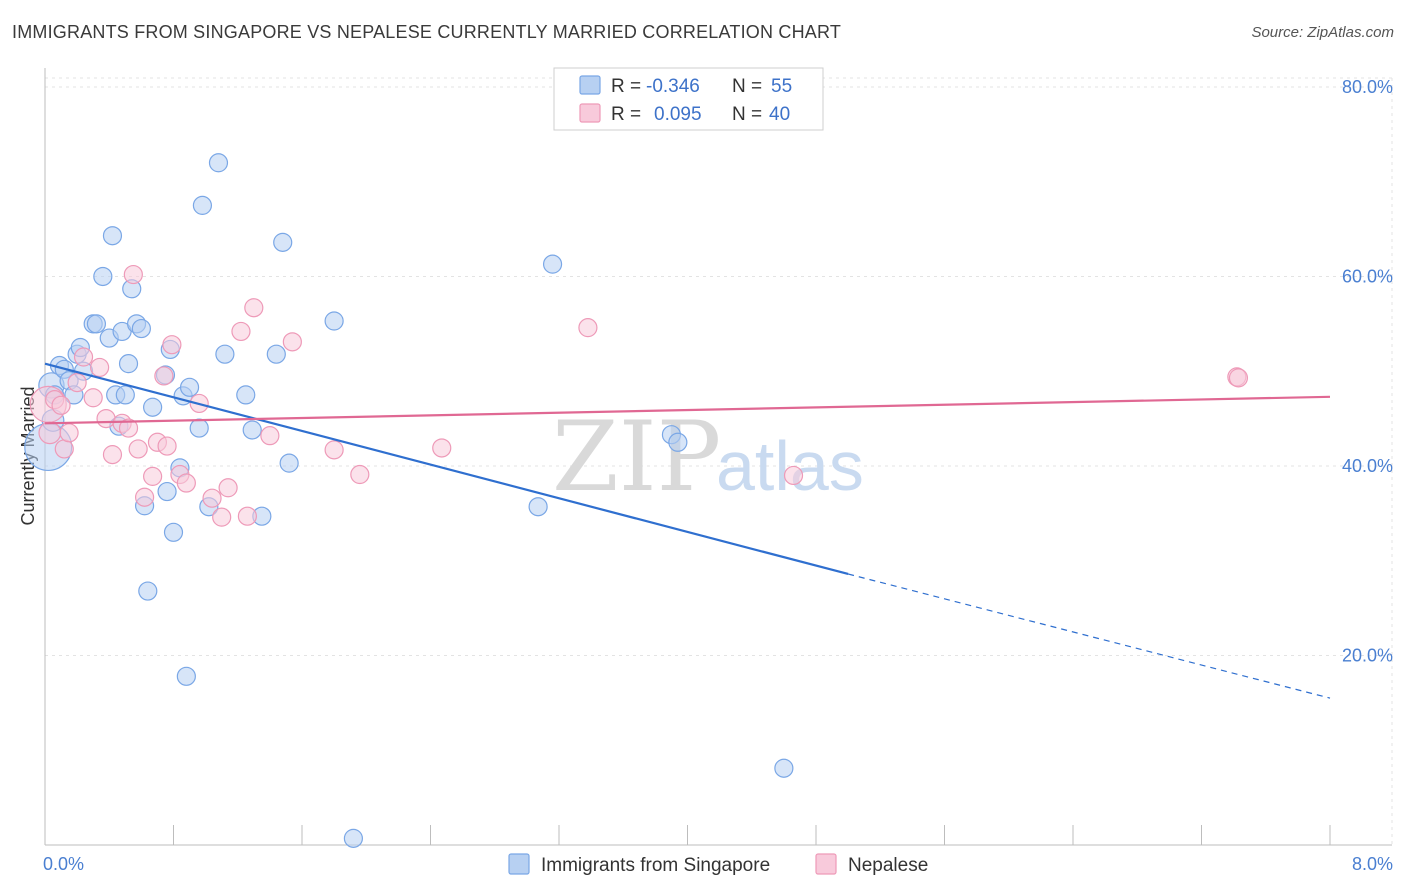  What do you see at coordinates (655, 865) in the screenshot?
I see `series-legend-label-singapore: Immigrants from Singapore` at bounding box center [655, 865].